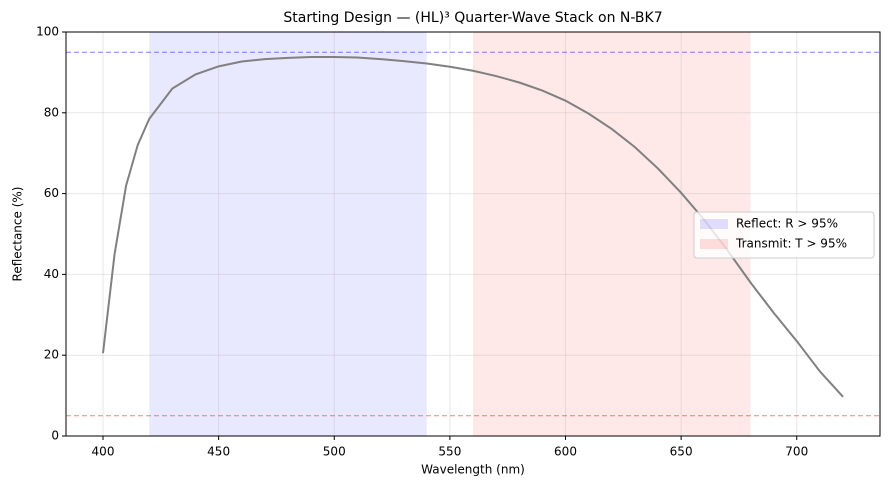 This screenshot has height=494, width=890. Describe the element at coordinates (784, 235) in the screenshot. I see `legend-box` at that location.